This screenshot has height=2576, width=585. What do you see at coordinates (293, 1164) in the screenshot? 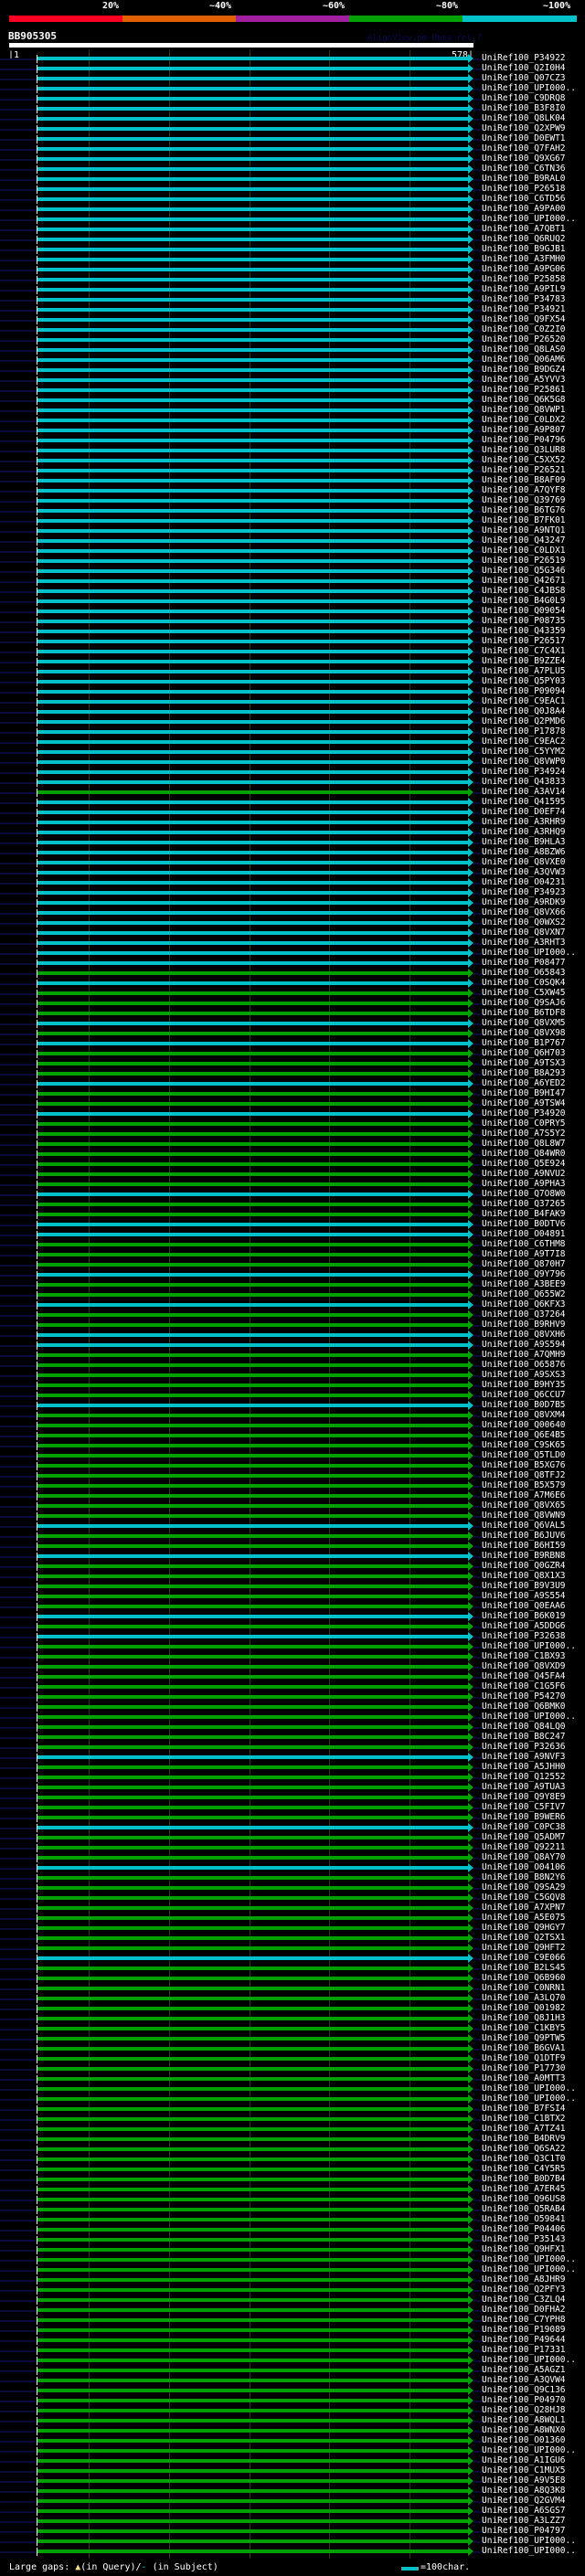
I see `hit-row: UniRef100_Q5E924` at bounding box center [293, 1164].